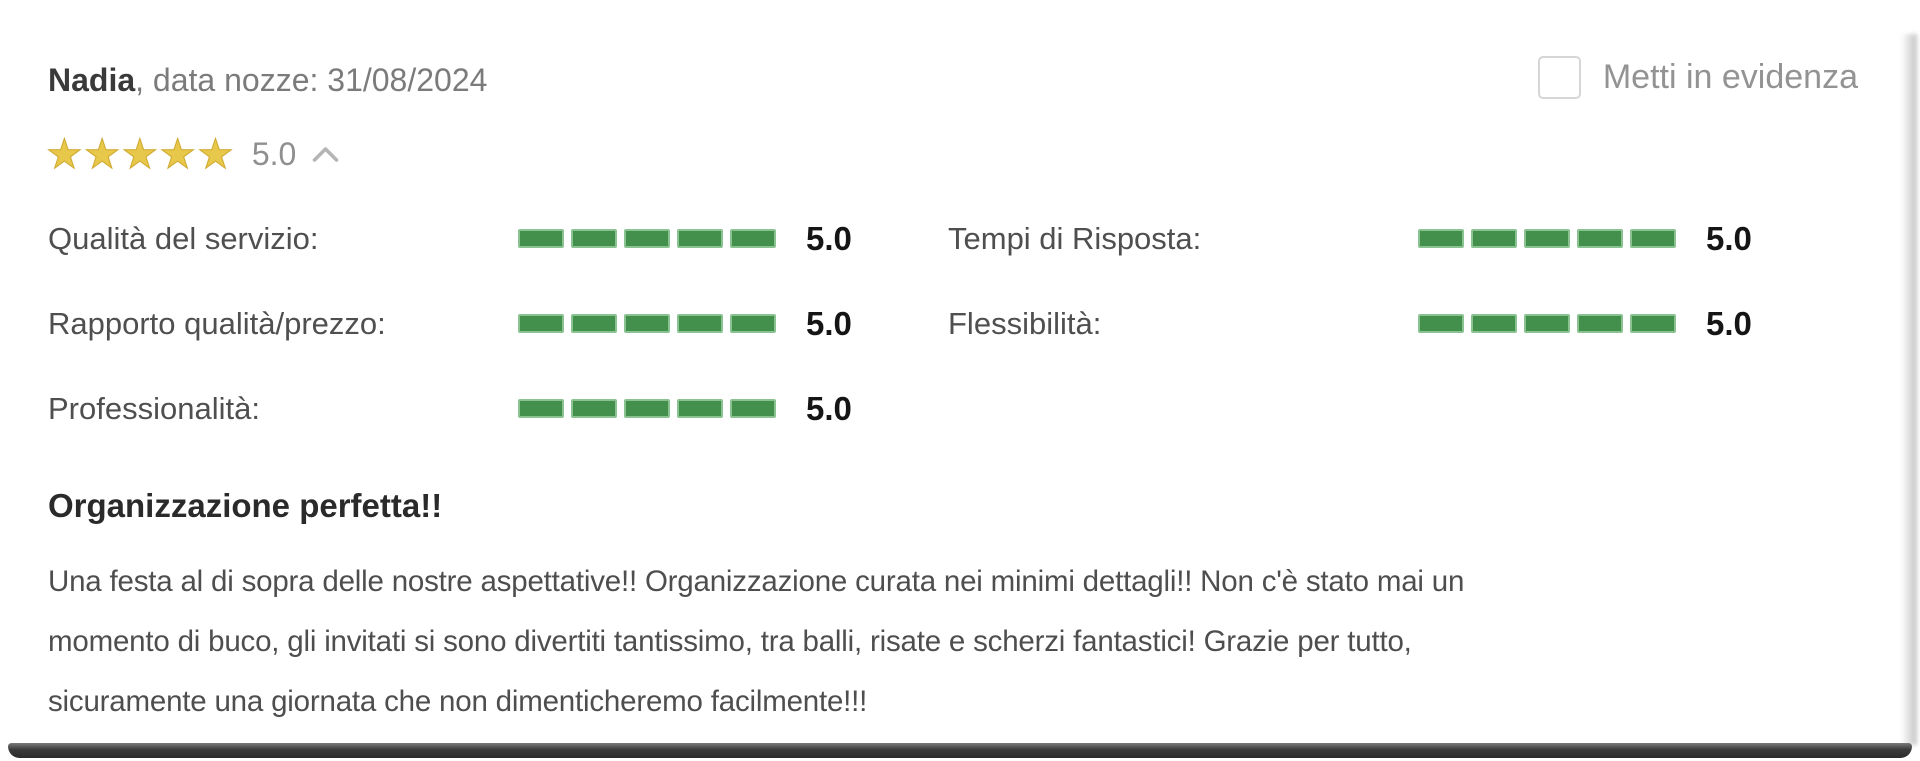 The image size is (1920, 761). I want to click on rating-row: Professionalità: 5.0, so click(478, 408).